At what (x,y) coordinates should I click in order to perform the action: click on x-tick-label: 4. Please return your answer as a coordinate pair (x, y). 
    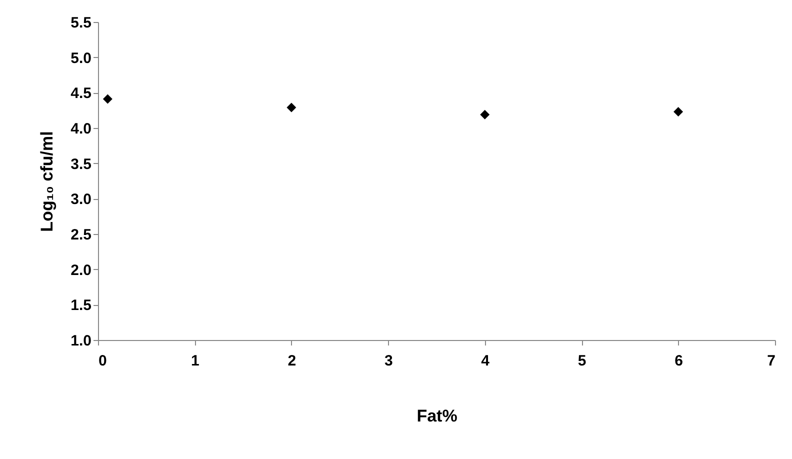
    Looking at the image, I should click on (485, 361).